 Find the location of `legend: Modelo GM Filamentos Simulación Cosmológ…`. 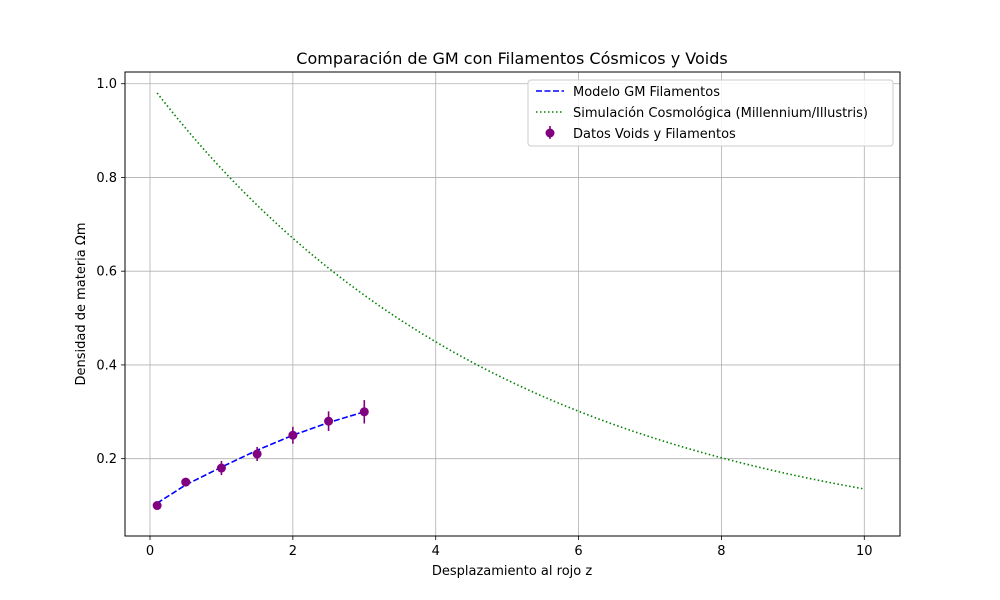

legend: Modelo GM Filamentos Simulación Cosmológ… is located at coordinates (710, 113).